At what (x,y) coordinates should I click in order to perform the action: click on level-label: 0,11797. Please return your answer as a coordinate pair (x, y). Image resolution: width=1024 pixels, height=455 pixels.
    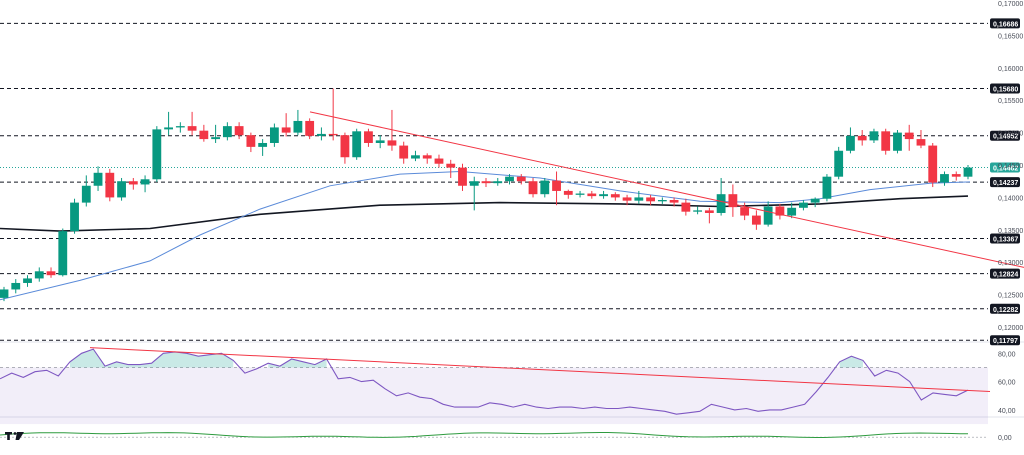
    Looking at the image, I should click on (1005, 341).